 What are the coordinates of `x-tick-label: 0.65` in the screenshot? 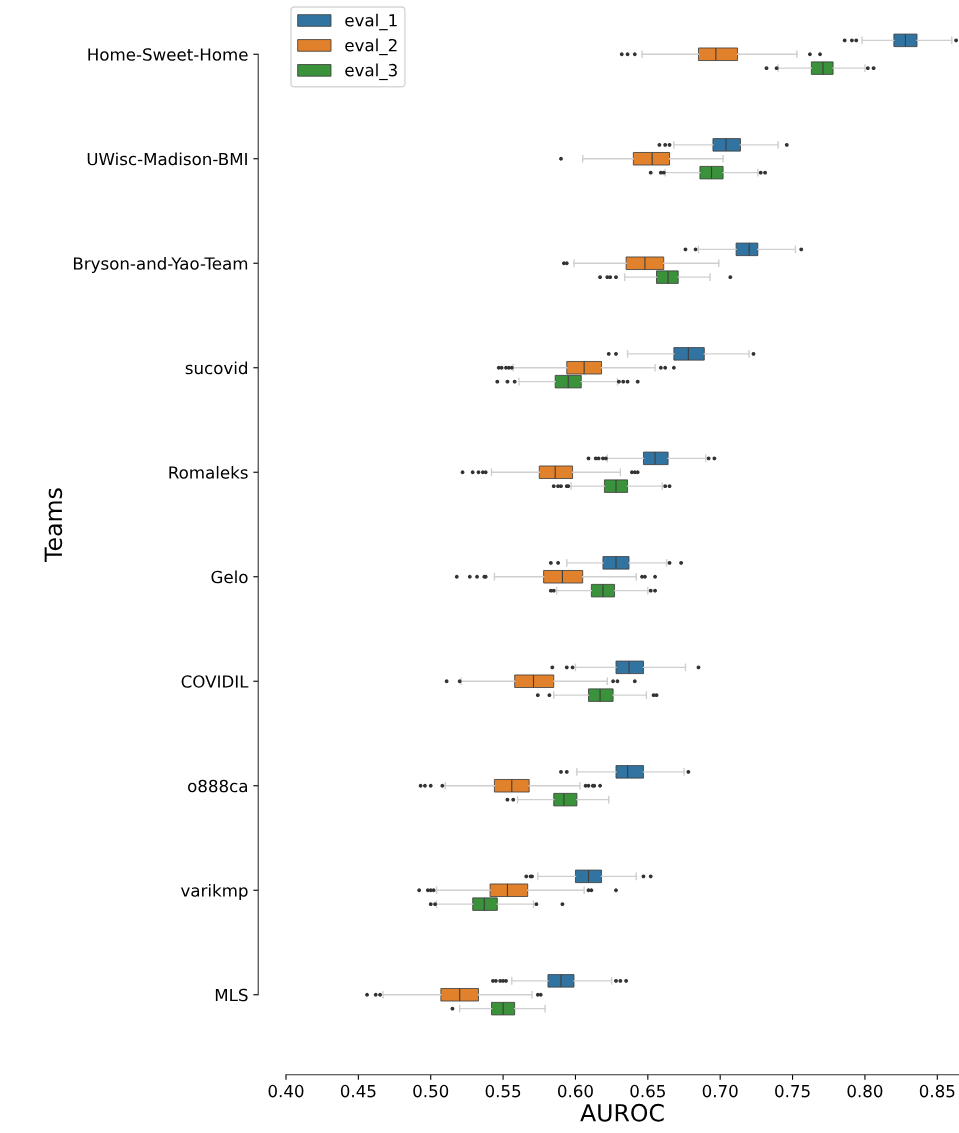 It's located at (647, 1091).